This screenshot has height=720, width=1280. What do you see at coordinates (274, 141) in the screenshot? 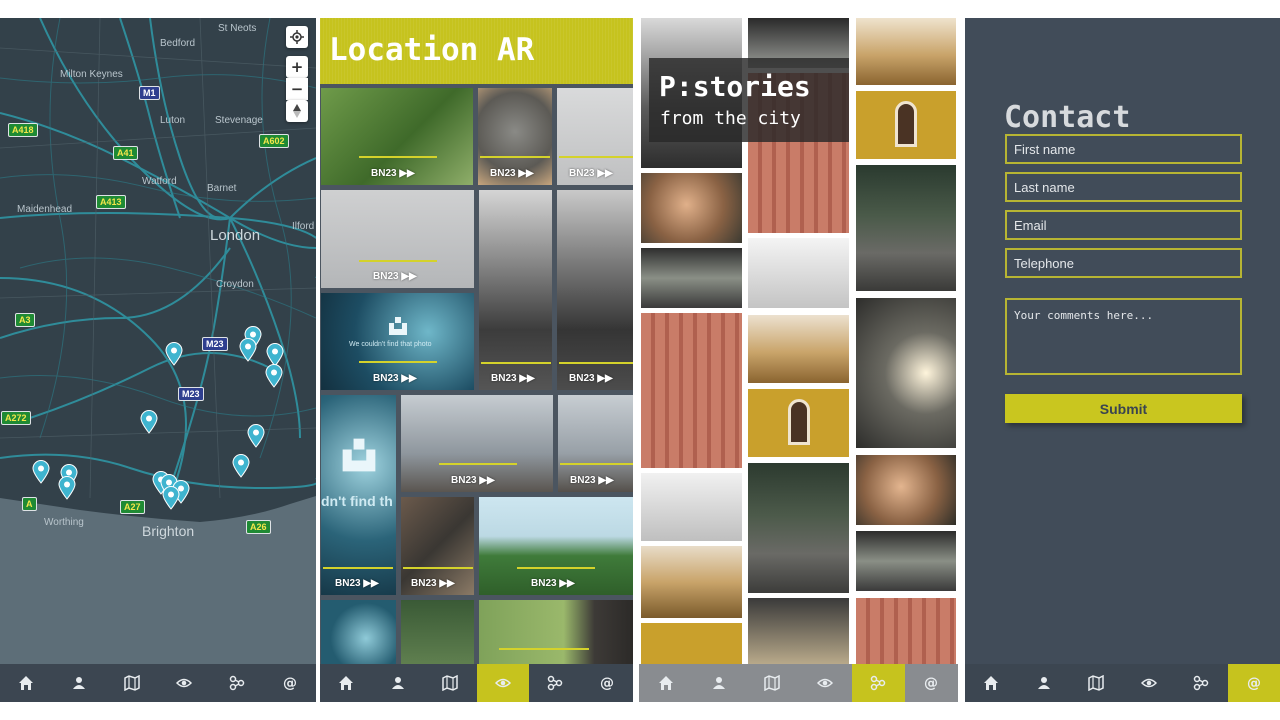
I see `road-tag: A602` at bounding box center [274, 141].